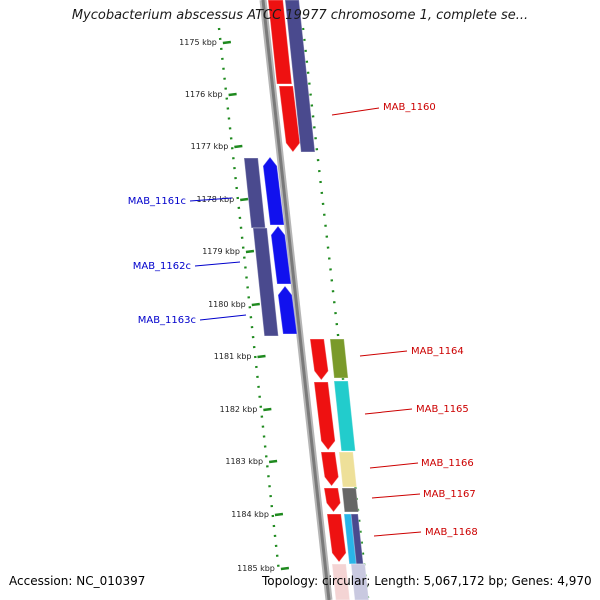 This screenshot has width=600, height=600. Describe the element at coordinates (344, 416) in the screenshot. I see `cog-band-cyan` at that location.